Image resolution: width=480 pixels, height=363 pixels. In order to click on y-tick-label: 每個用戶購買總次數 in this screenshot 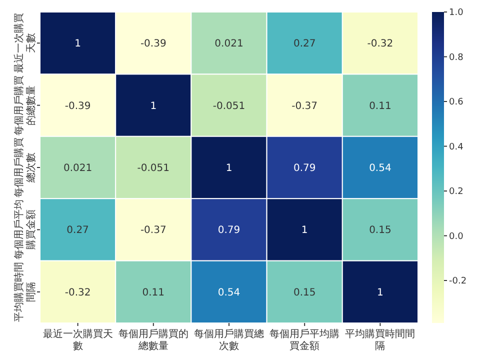, I will do `click(25, 168)`.